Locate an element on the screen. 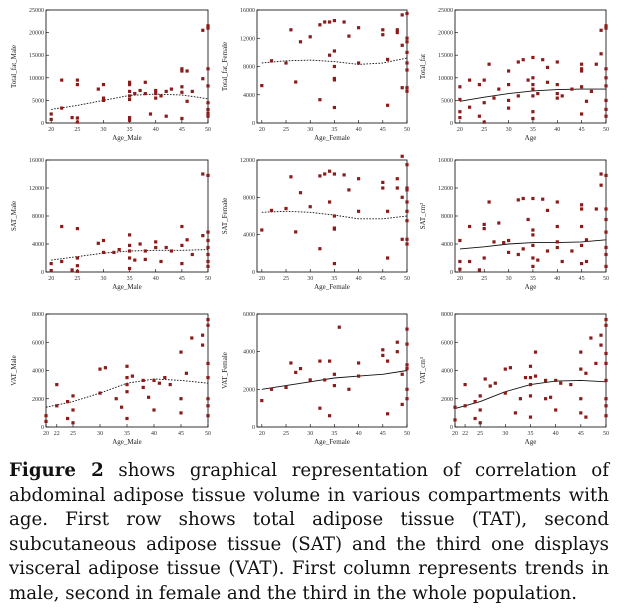  y-tick-label: 15000 is located at coordinates (445, 56).